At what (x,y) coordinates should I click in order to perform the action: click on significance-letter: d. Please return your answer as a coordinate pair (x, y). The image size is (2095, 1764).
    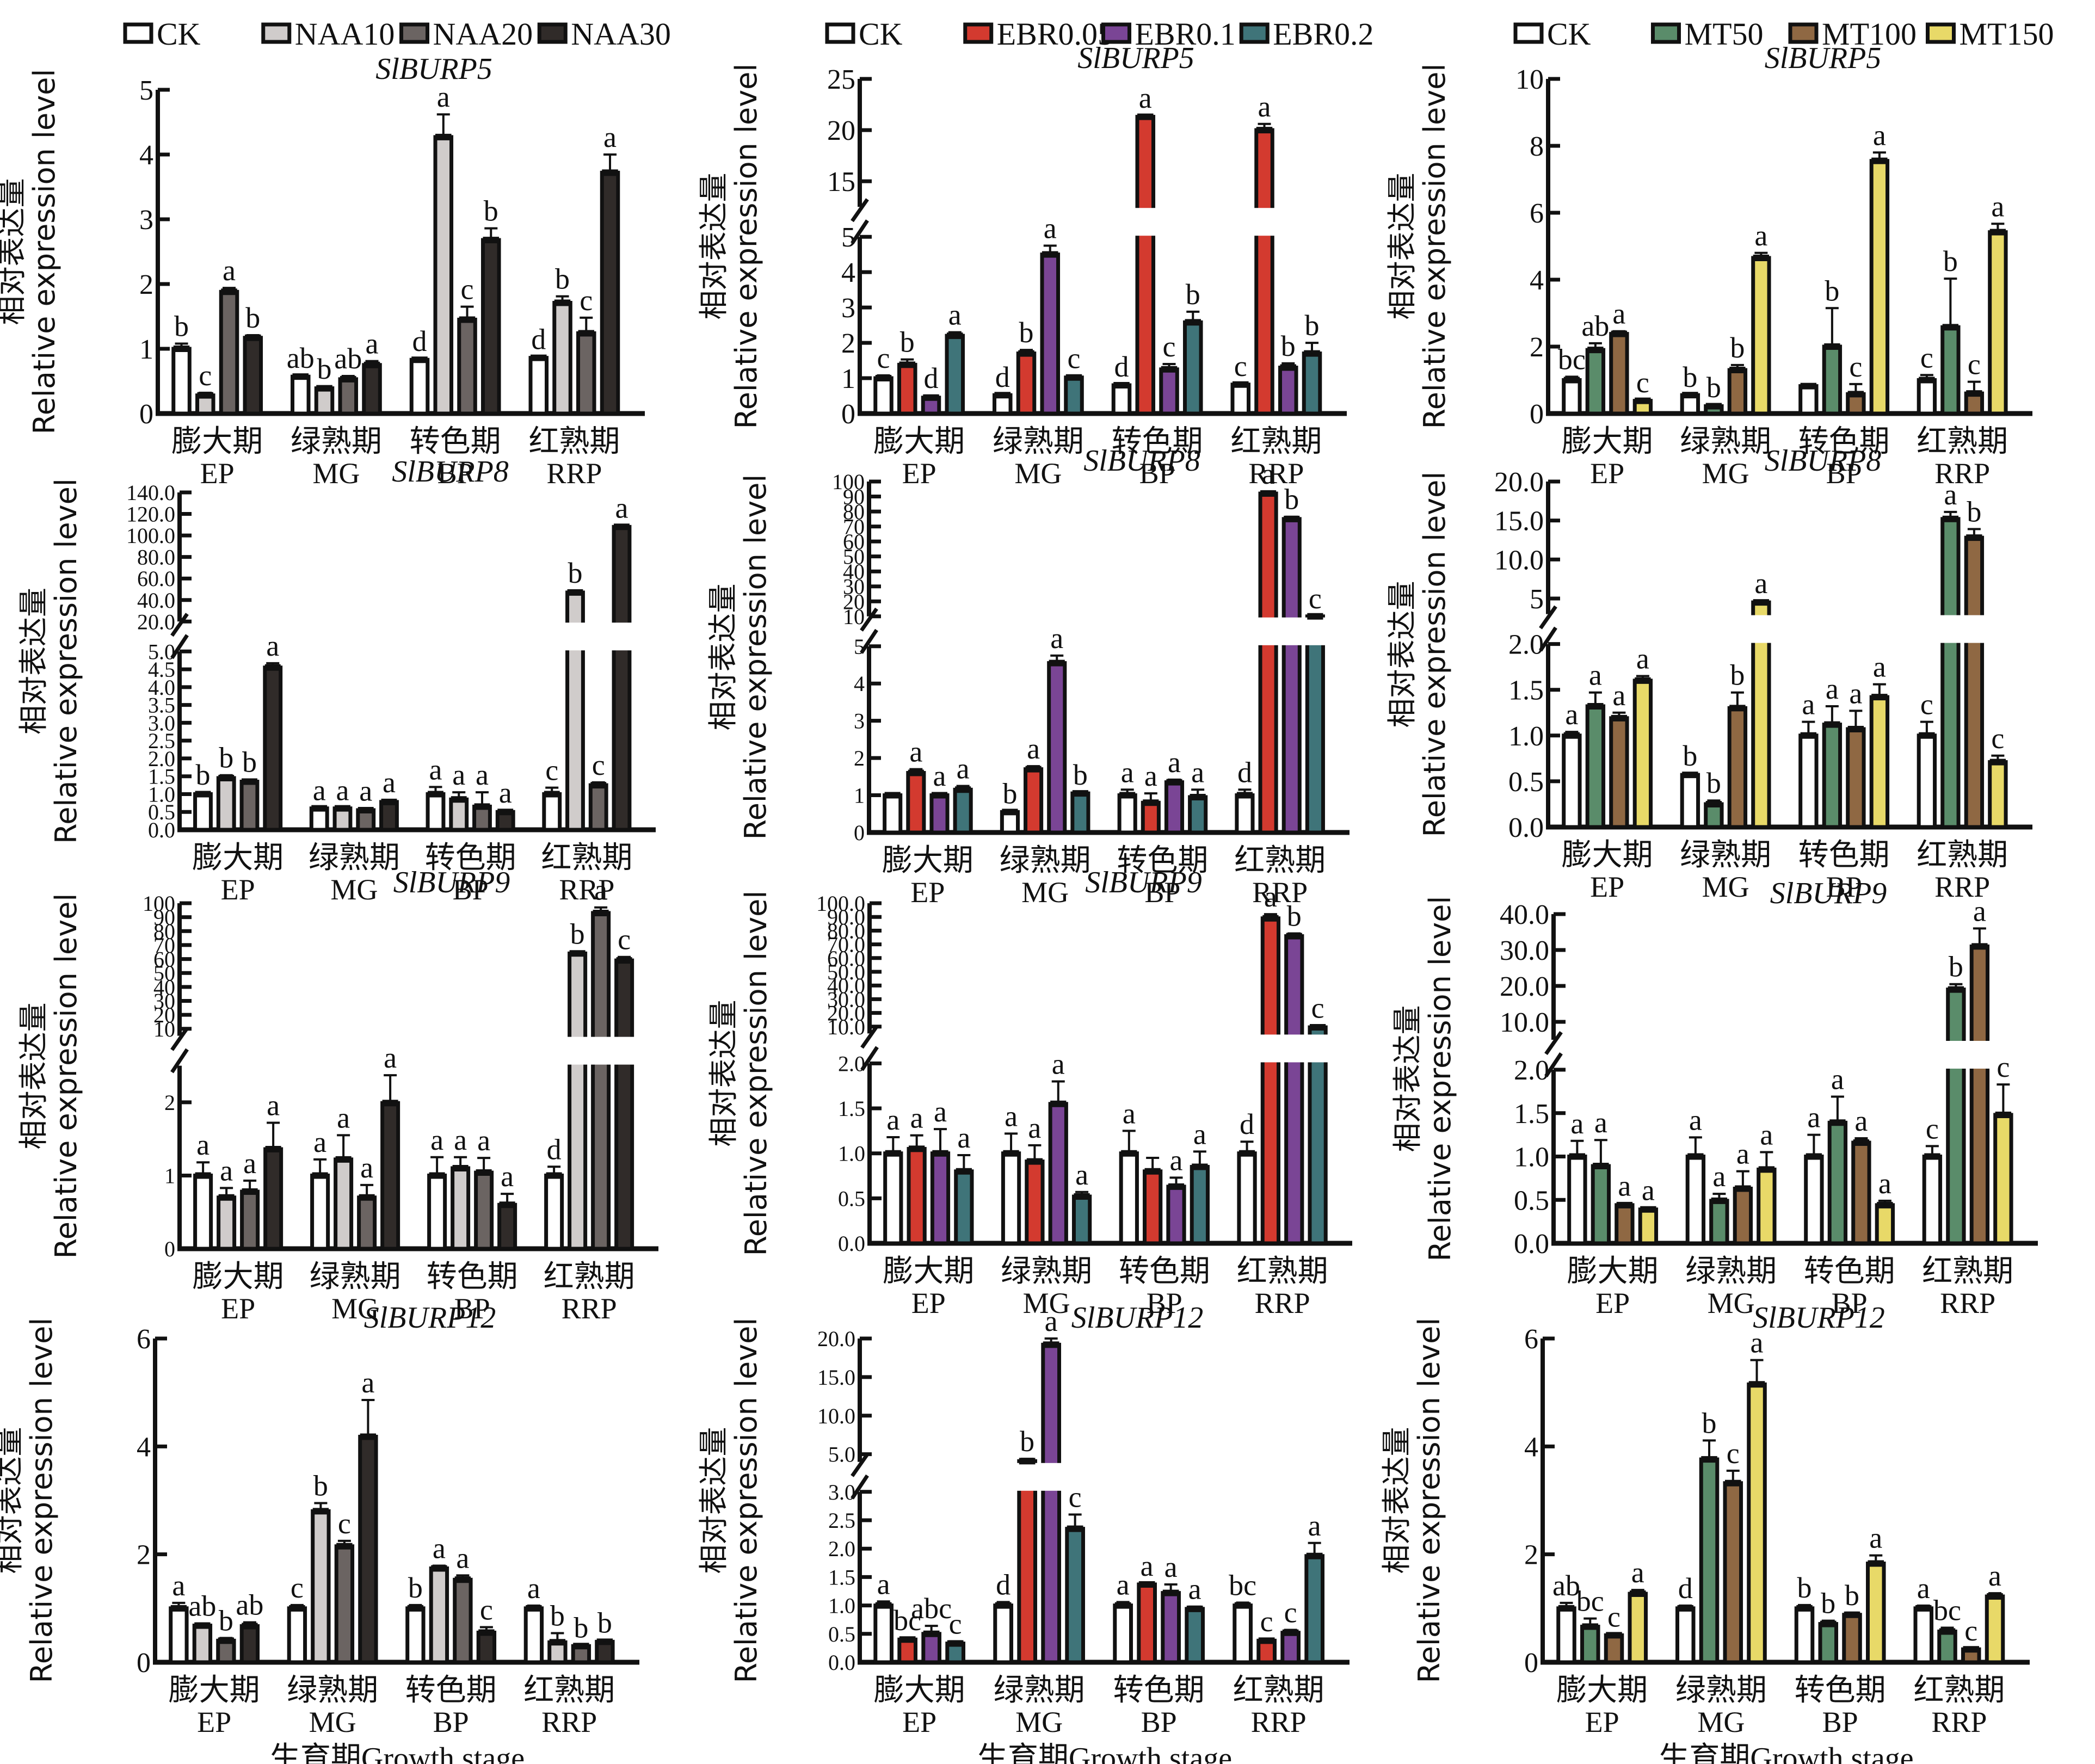
    Looking at the image, I should click on (538, 339).